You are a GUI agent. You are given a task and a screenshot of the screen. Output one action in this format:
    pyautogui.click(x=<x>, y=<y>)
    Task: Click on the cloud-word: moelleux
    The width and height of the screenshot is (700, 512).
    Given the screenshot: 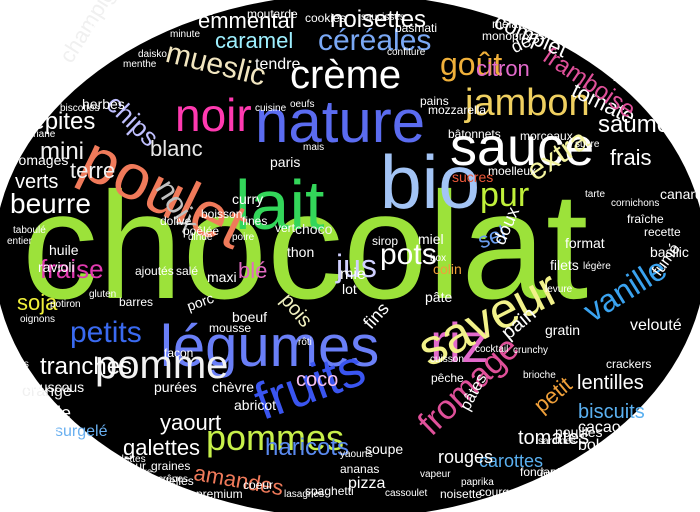 What is the action you would take?
    pyautogui.click(x=512, y=171)
    